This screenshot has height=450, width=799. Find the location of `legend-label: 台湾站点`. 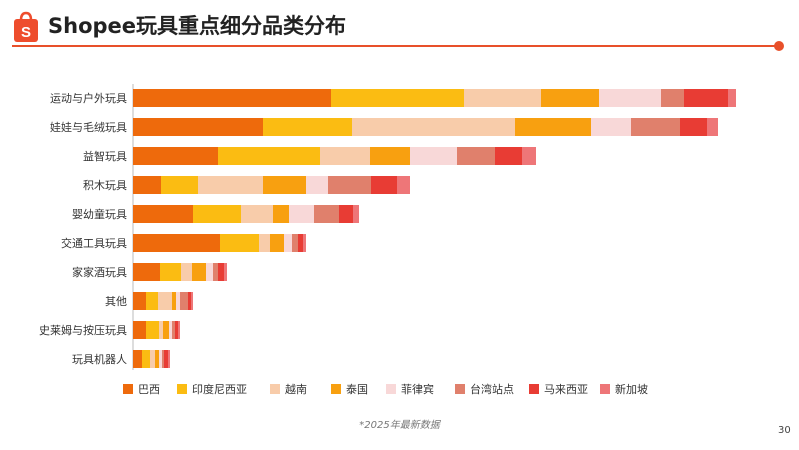

legend-label: 台湾站点 is located at coordinates (492, 389).